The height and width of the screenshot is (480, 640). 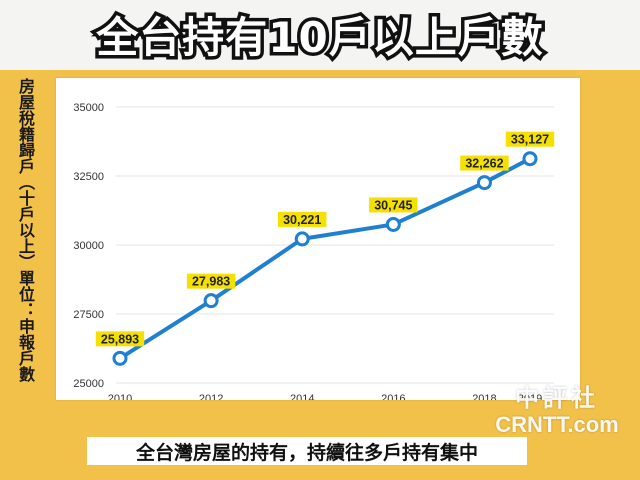 I want to click on data-label: 30,745, so click(x=393, y=205).